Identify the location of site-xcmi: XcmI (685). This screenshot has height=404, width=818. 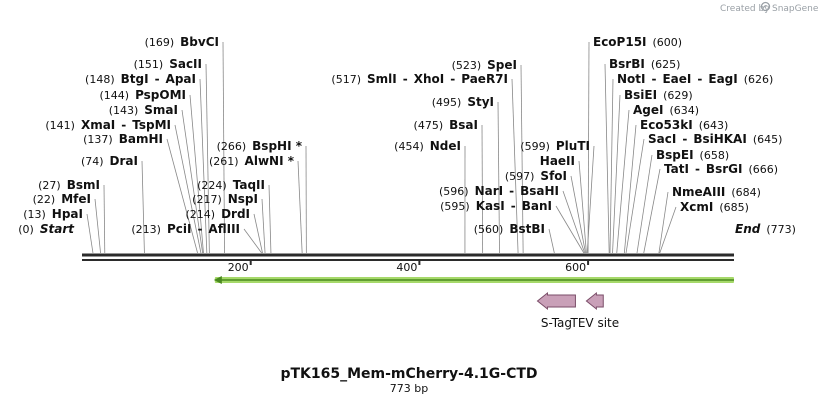
(714, 207).